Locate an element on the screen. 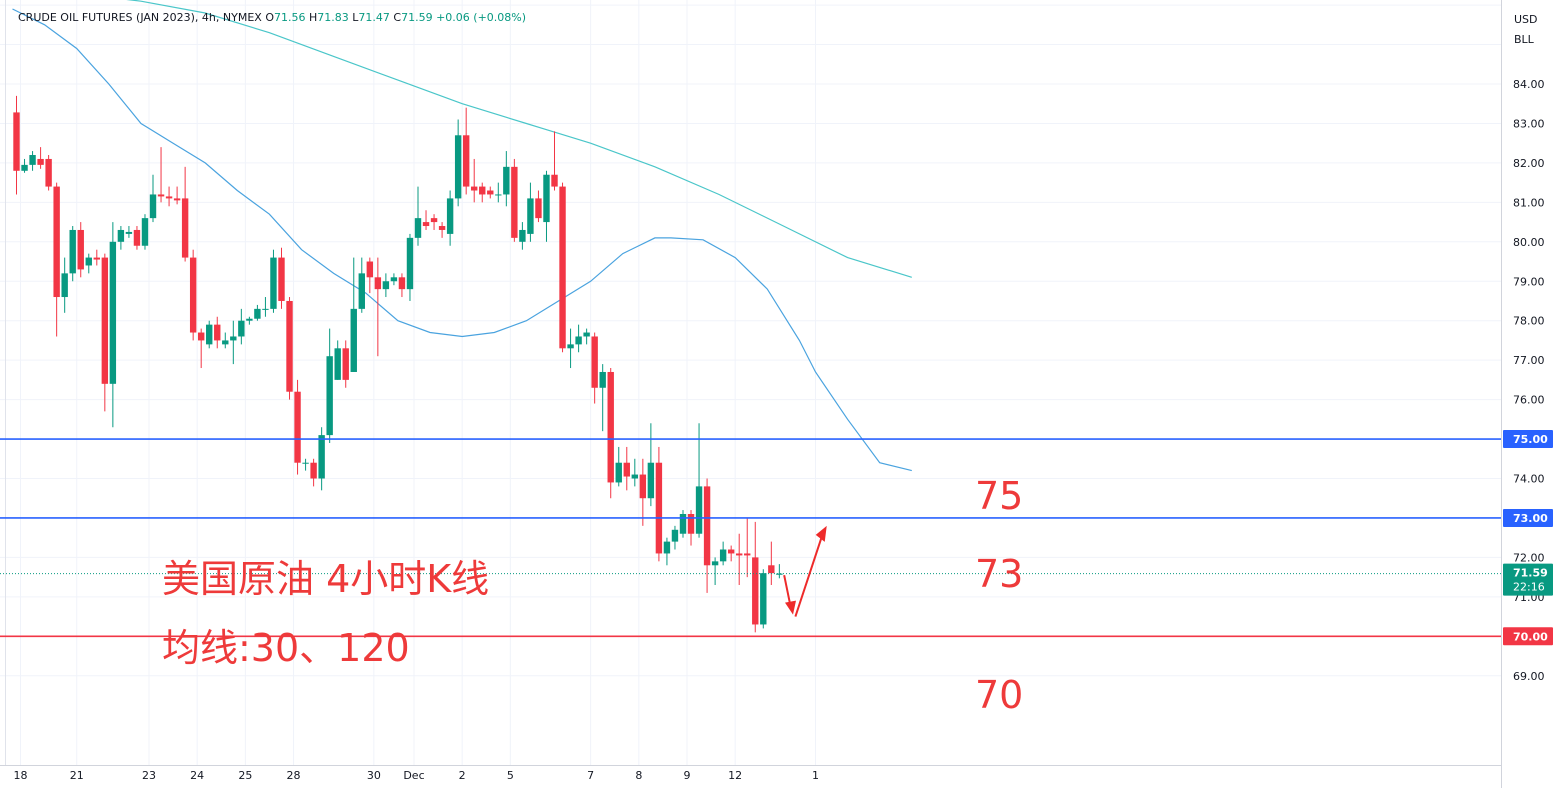 The height and width of the screenshot is (788, 1556). level-badge-73.00 is located at coordinates (1528, 517).